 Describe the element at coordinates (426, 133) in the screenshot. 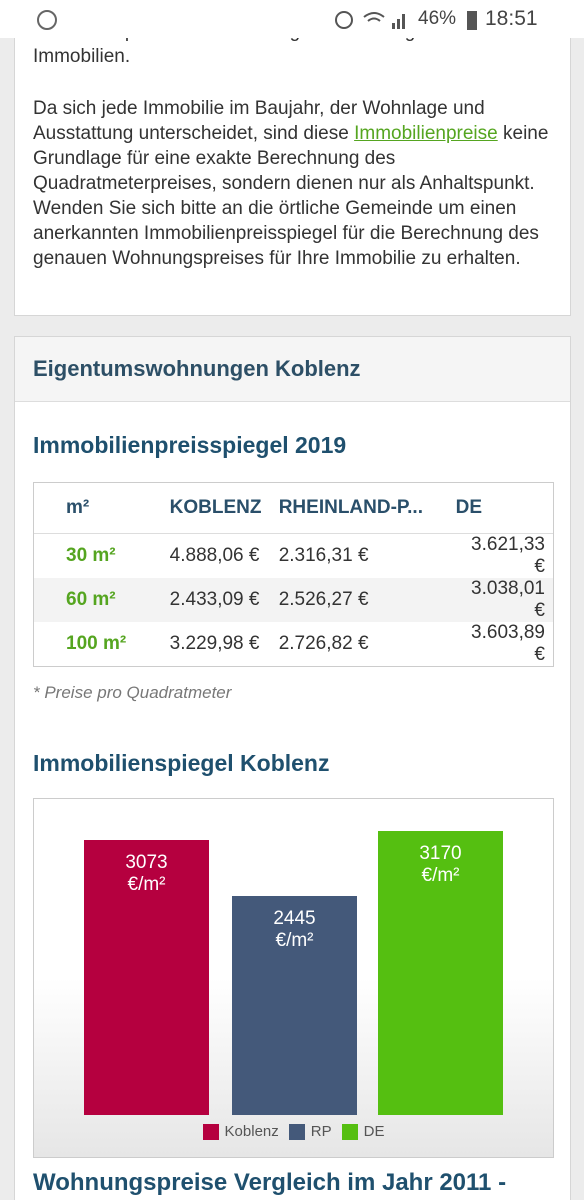

I see `link: Immobilienpreise` at that location.